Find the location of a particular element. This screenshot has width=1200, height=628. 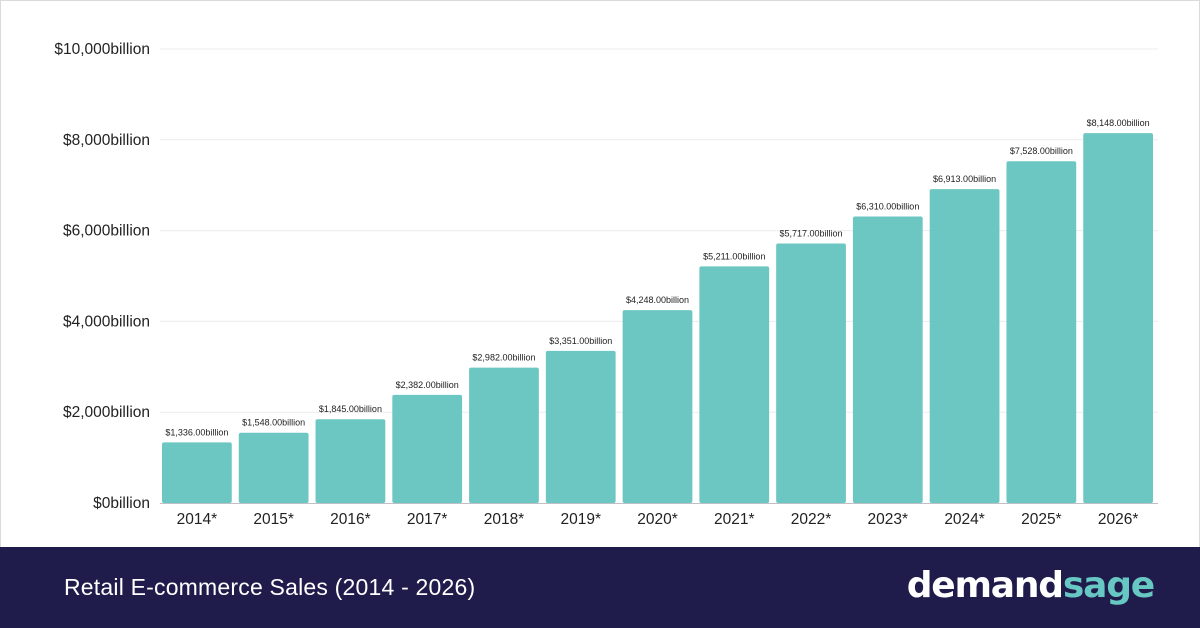

data-label: $3,351.00billion is located at coordinates (580, 341).